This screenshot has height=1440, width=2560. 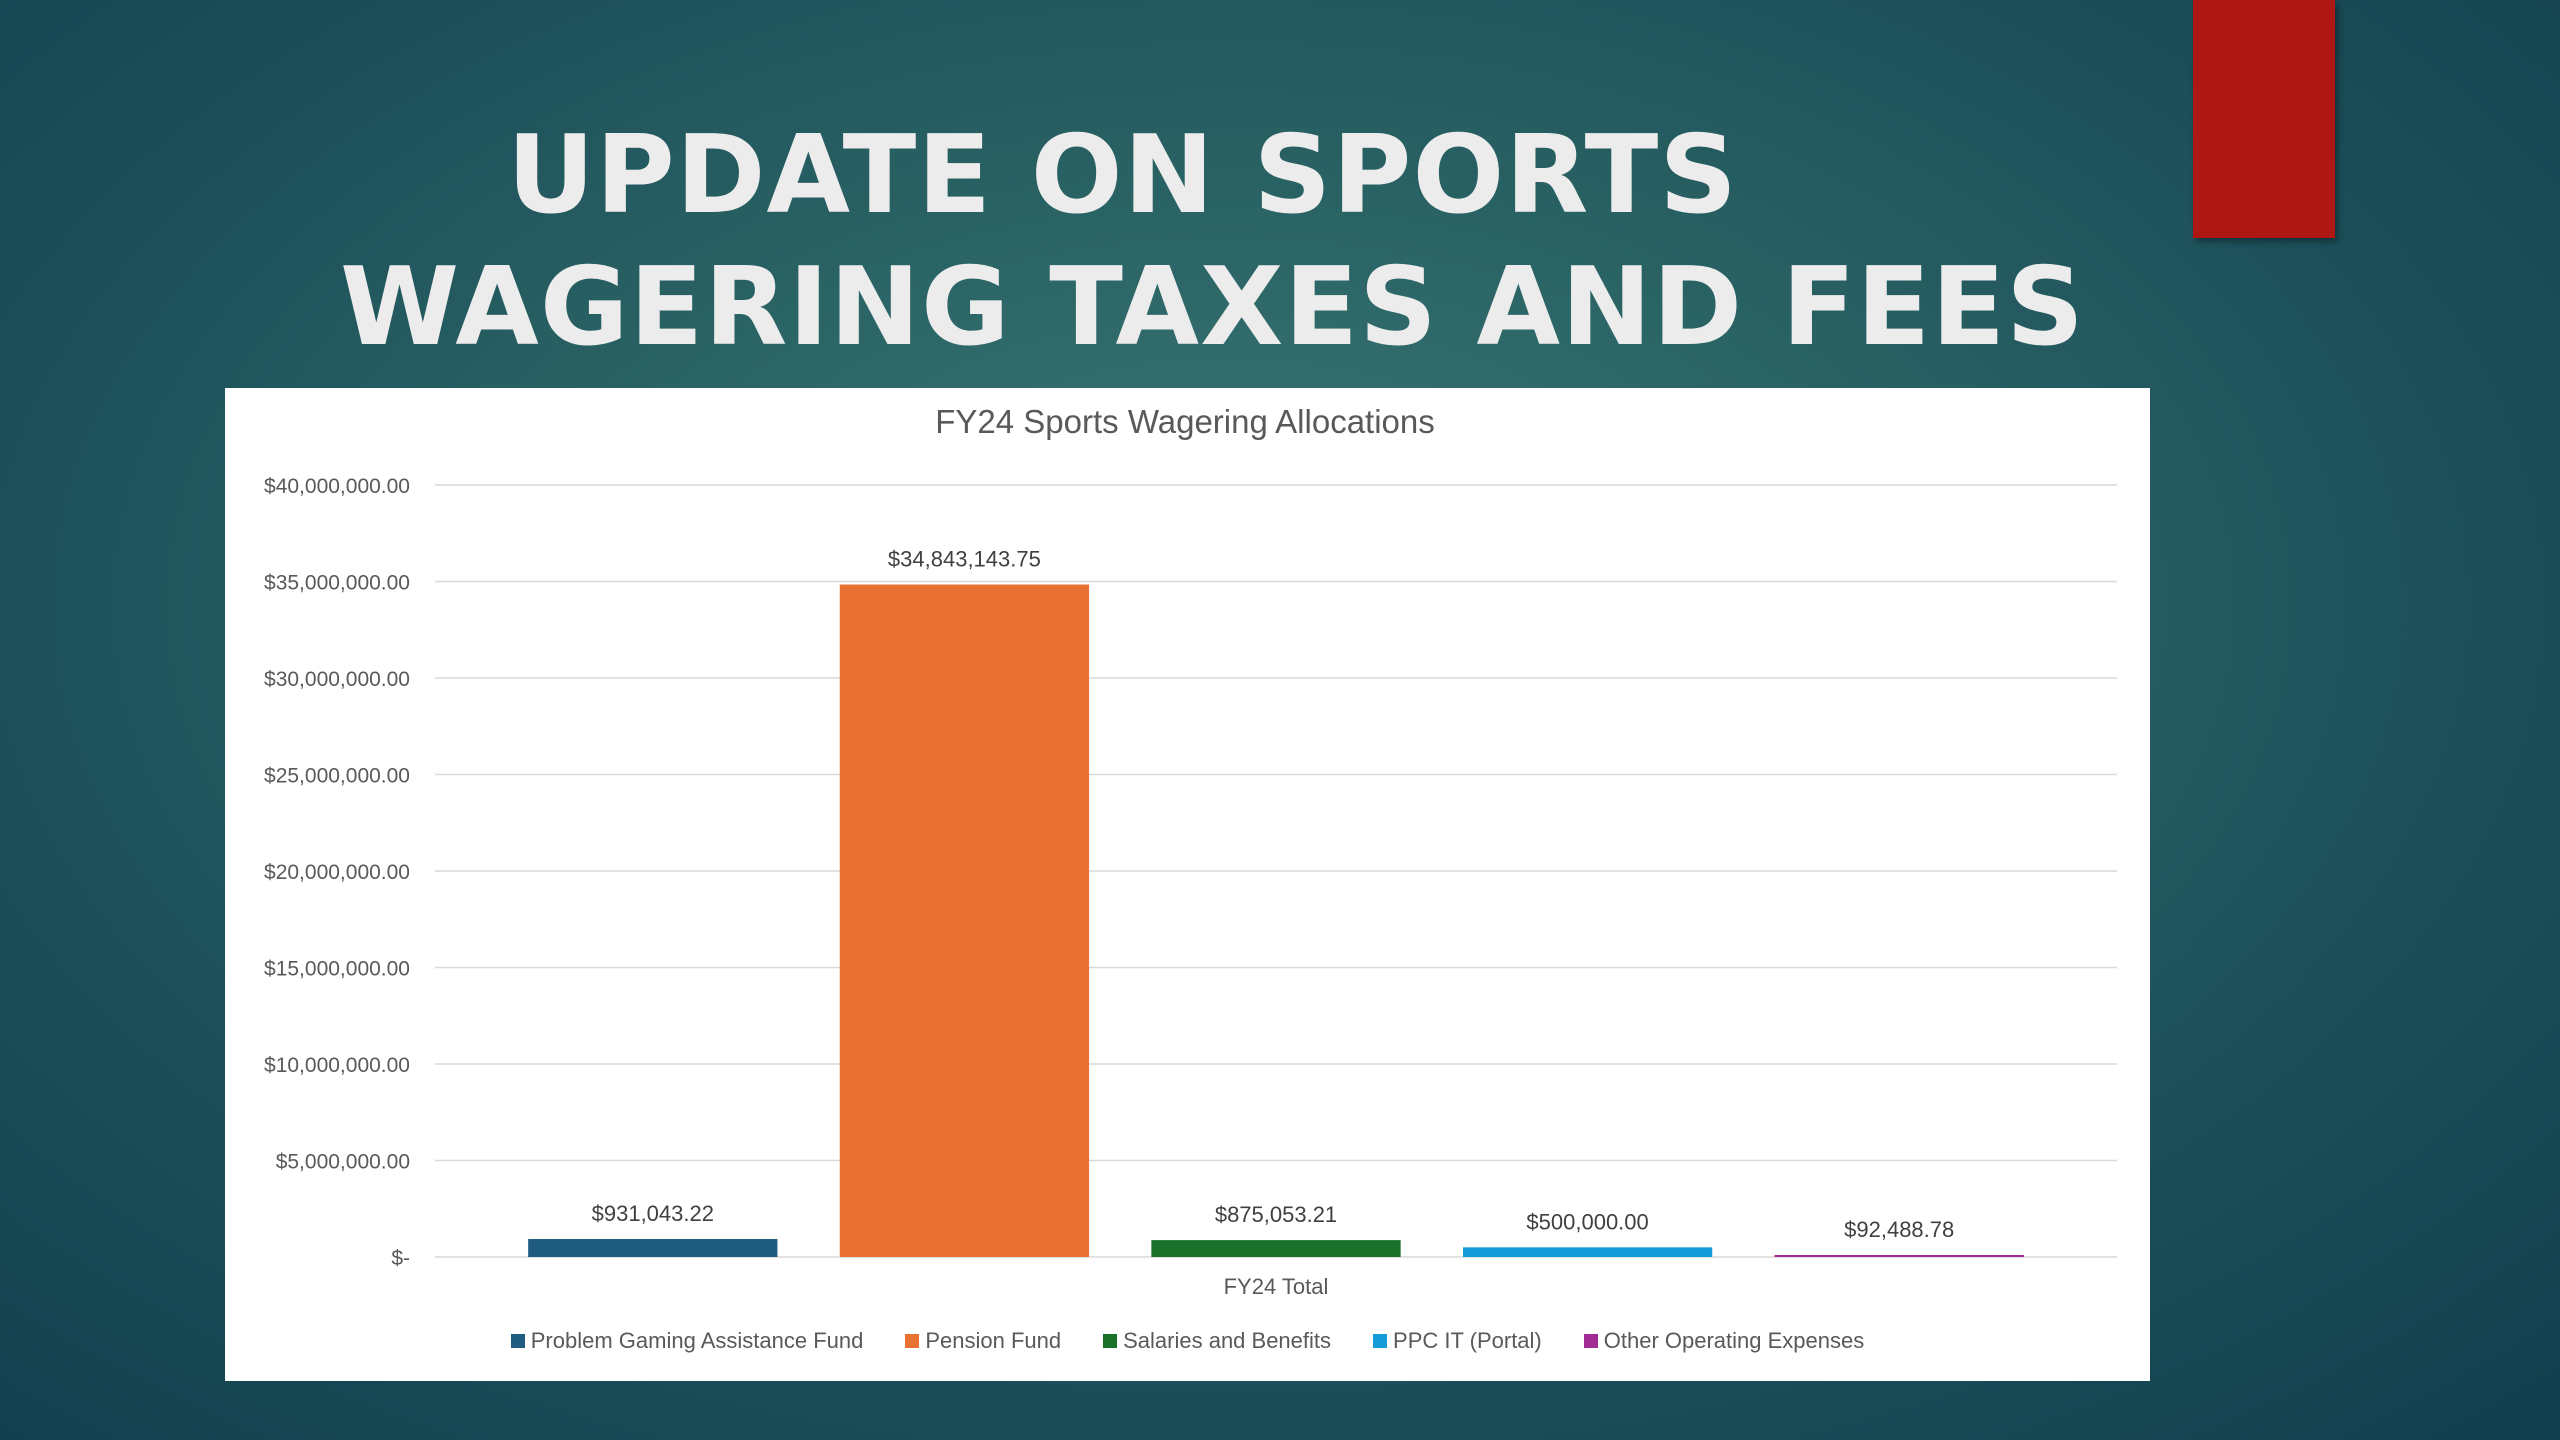 I want to click on legend-label: Pension Fund, so click(x=993, y=1340).